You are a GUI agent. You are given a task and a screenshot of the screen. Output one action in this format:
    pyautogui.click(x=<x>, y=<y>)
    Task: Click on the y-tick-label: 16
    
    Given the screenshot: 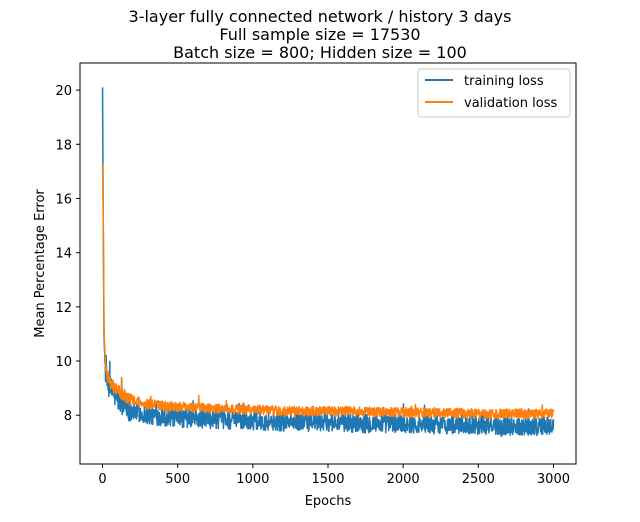 What is the action you would take?
    pyautogui.click(x=63, y=199)
    